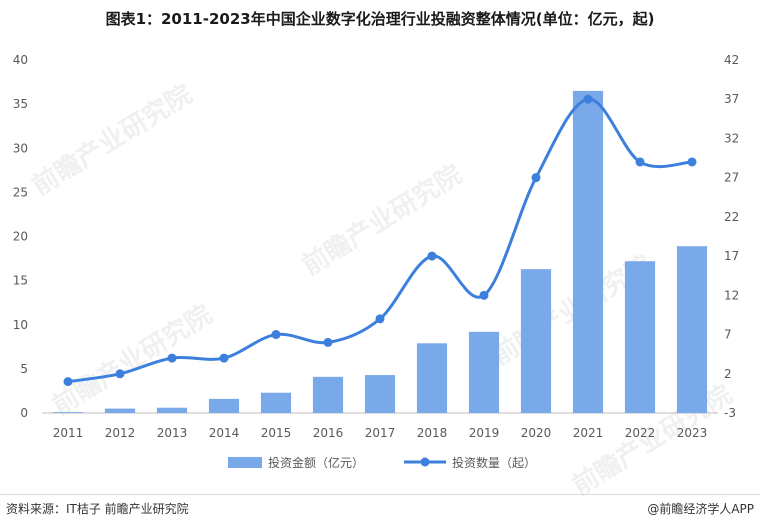 The height and width of the screenshot is (528, 760). Describe the element at coordinates (20, 192) in the screenshot. I see `y-left-tick-label: 25` at that location.